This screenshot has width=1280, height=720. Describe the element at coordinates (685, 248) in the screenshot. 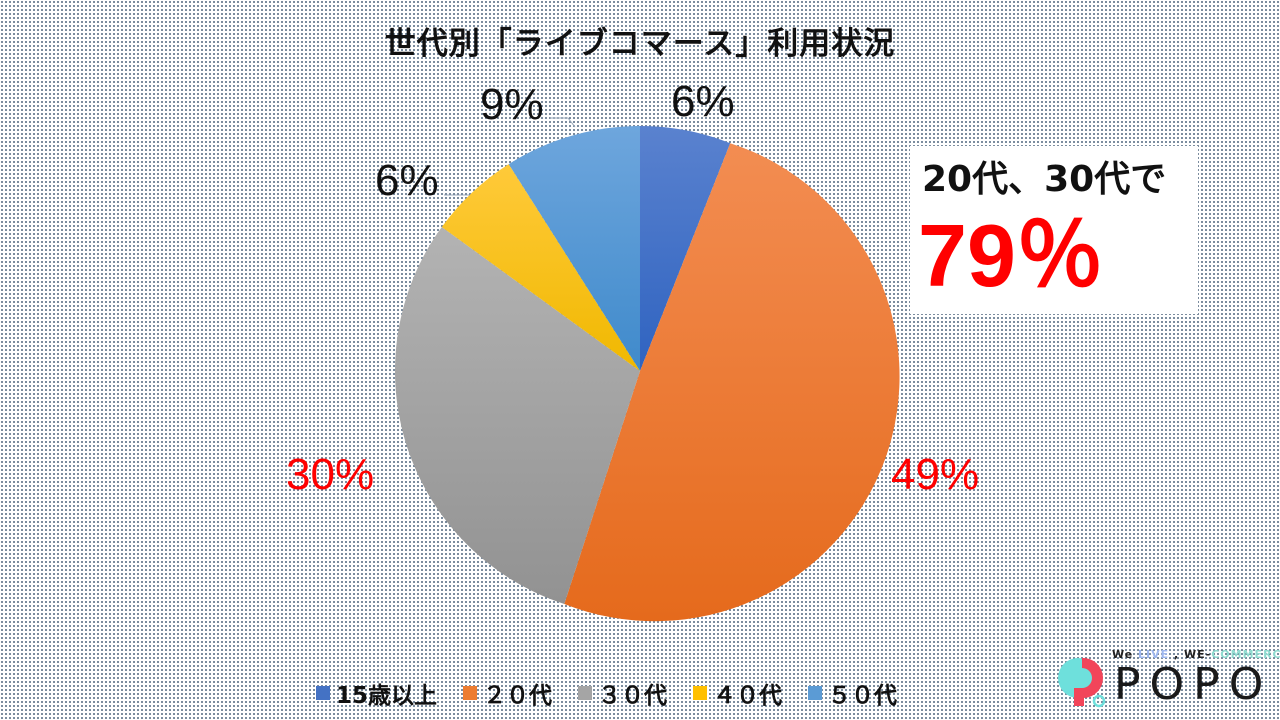

I see `pie-slice-15-over` at that location.